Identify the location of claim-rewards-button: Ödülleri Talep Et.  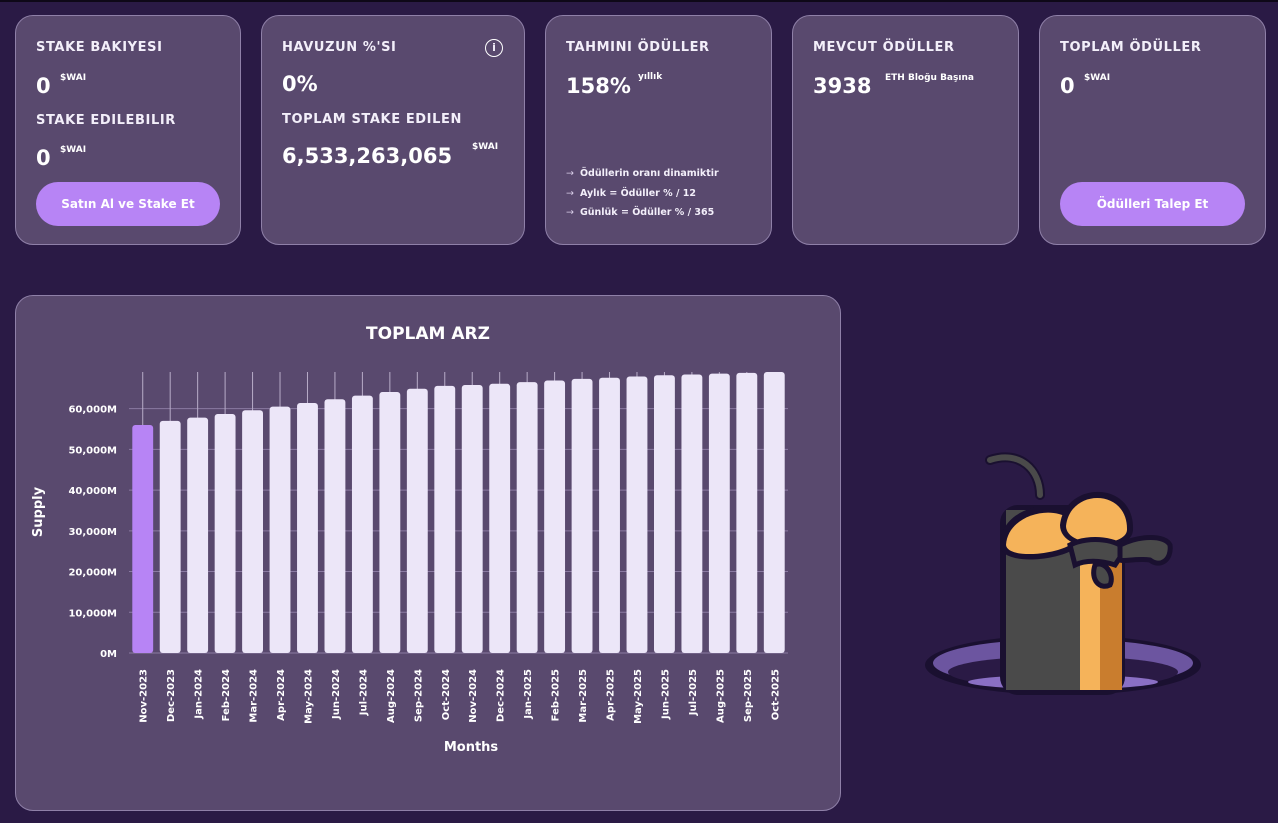
(1152, 204).